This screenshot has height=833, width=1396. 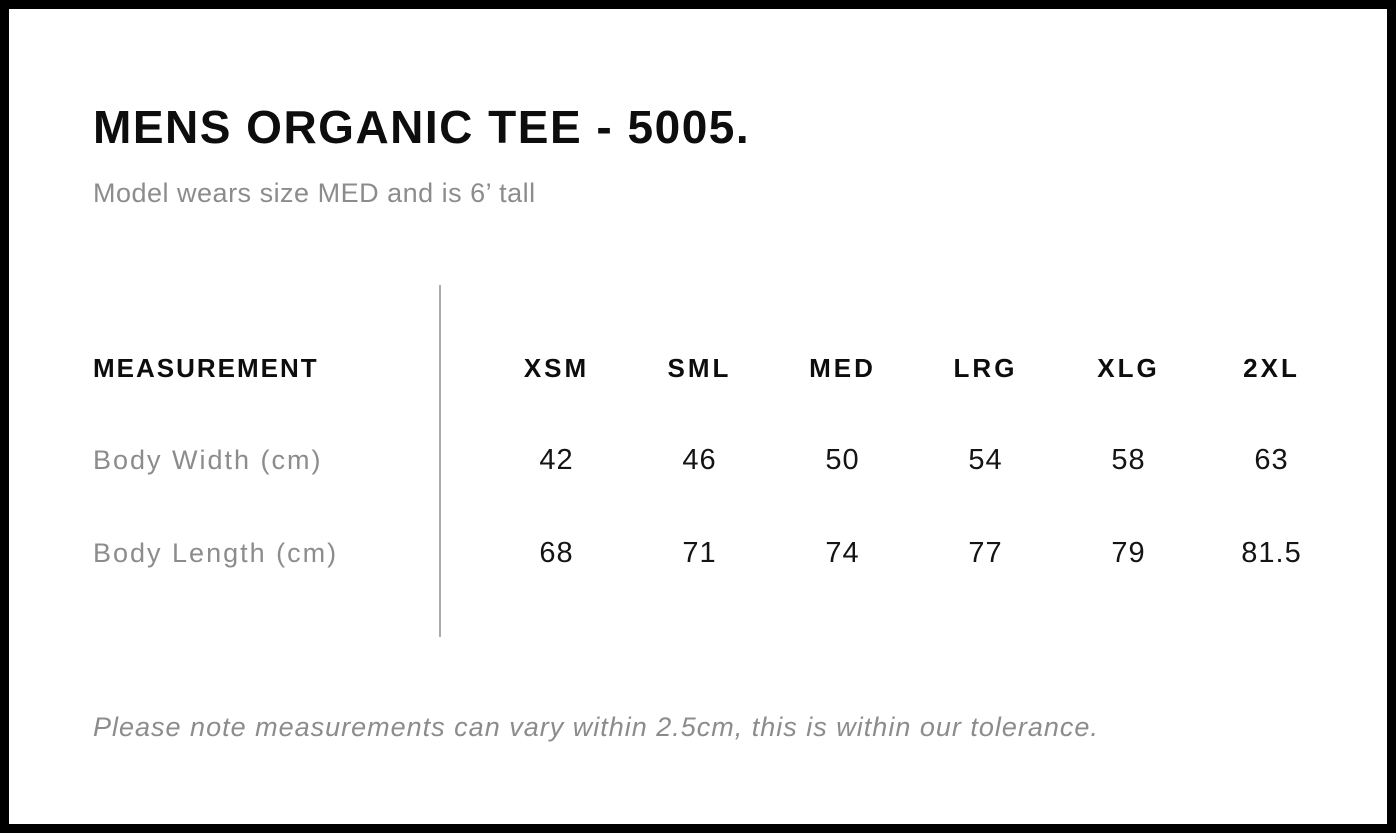 I want to click on body-width-value-xlg: 58, so click(x=1128, y=460).